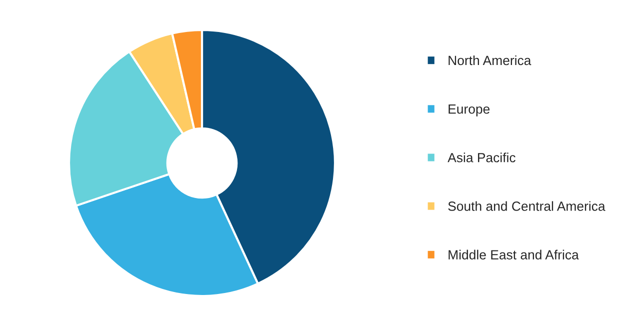 The image size is (635, 324). I want to click on legend-label: North America, so click(490, 60).